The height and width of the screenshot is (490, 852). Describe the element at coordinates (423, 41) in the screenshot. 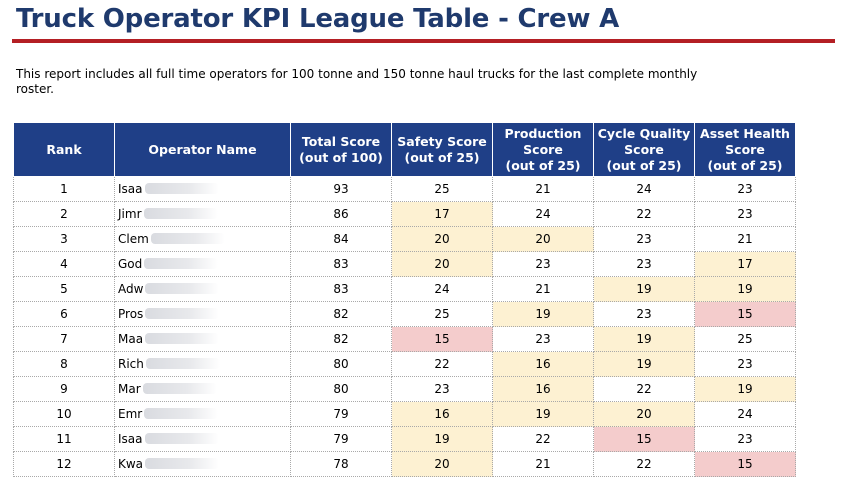

I see `title-underline` at that location.